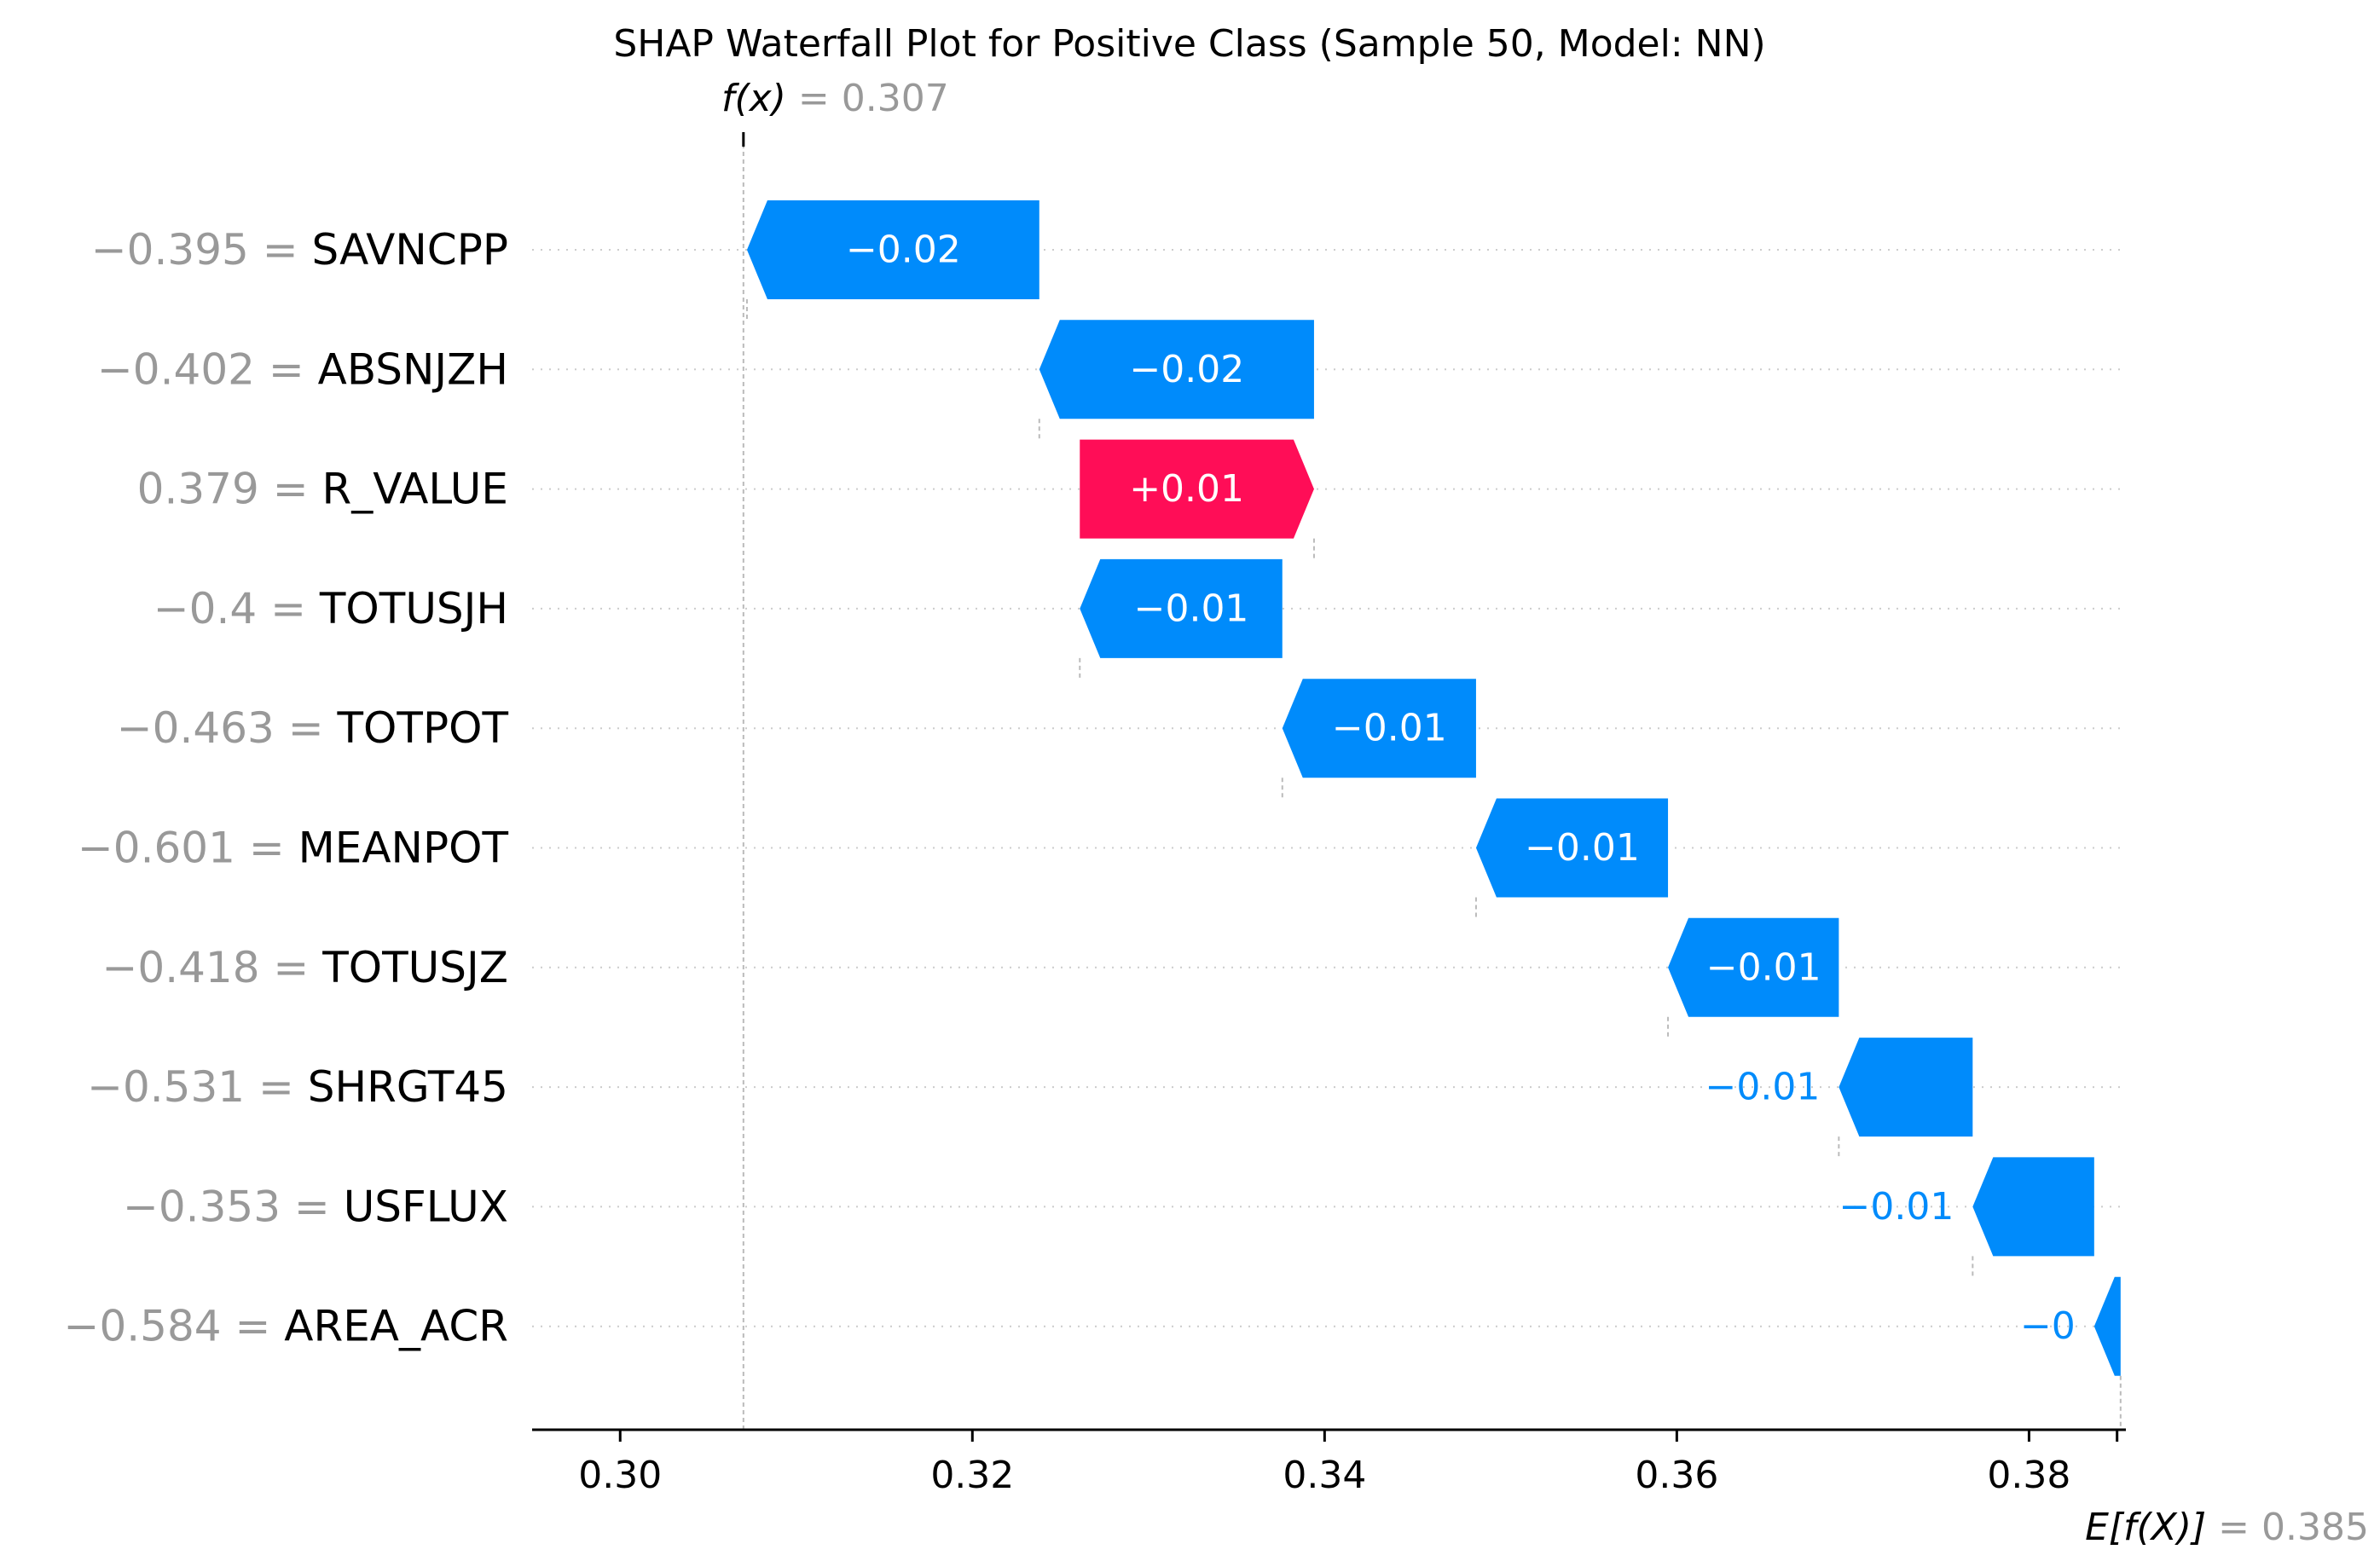 The image size is (2380, 1567). I want to click on base-label: E[f(X)], so click(2146, 1527).